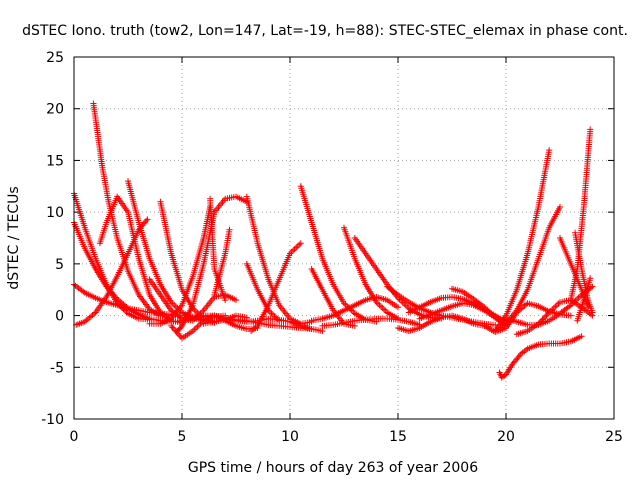  I want to click on x-tick-label: 15, so click(398, 437).